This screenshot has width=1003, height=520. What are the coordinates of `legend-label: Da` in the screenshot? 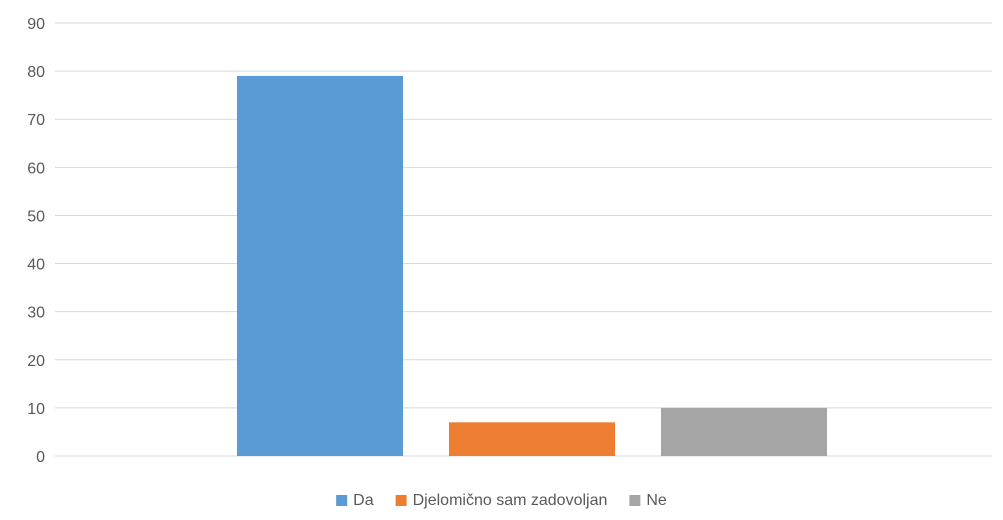 It's located at (363, 500).